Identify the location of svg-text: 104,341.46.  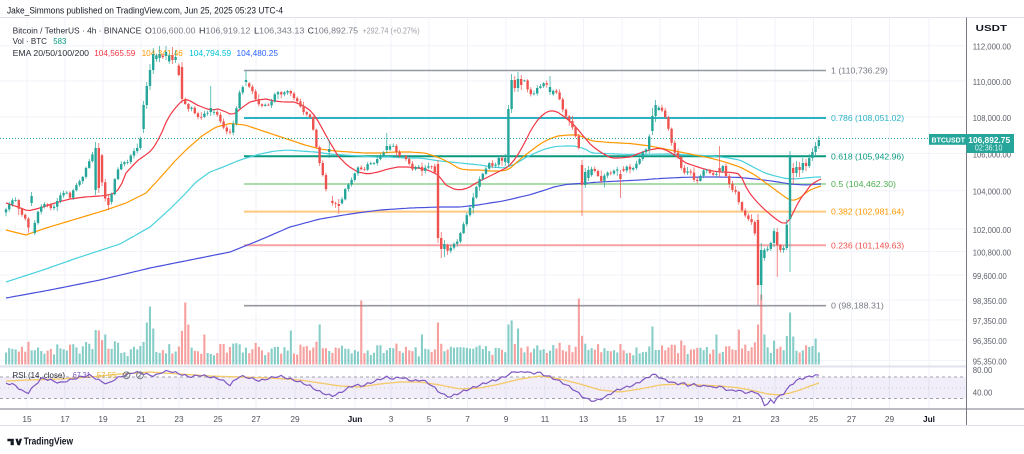
(163, 53).